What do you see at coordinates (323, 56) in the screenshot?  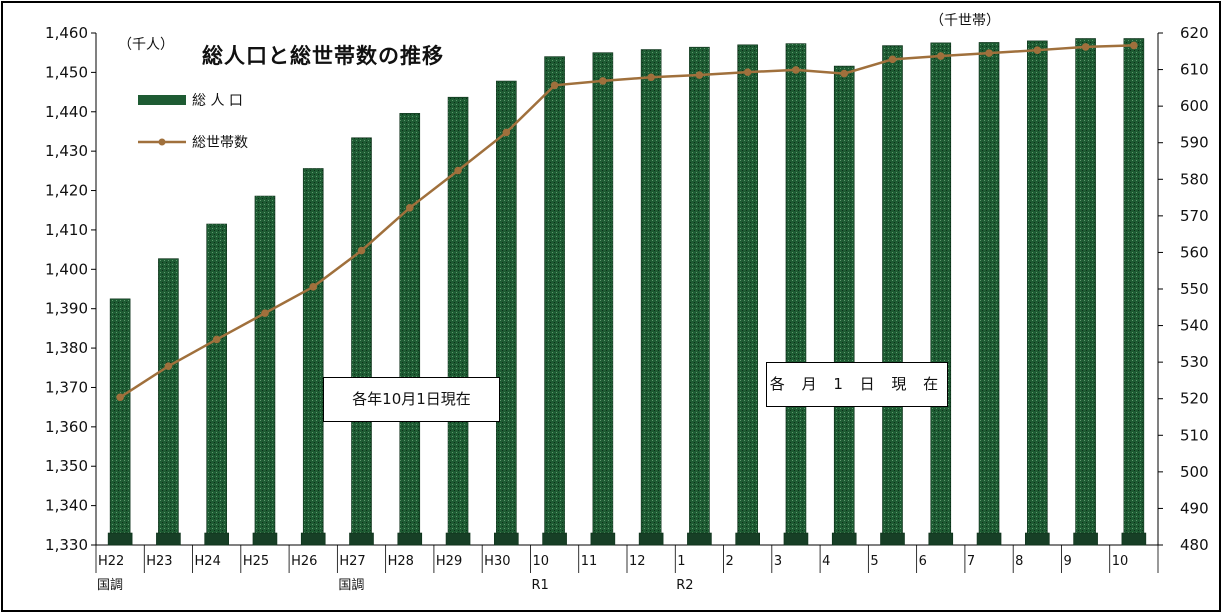 I see `chart-title: 総人口と総世帯数の推移` at bounding box center [323, 56].